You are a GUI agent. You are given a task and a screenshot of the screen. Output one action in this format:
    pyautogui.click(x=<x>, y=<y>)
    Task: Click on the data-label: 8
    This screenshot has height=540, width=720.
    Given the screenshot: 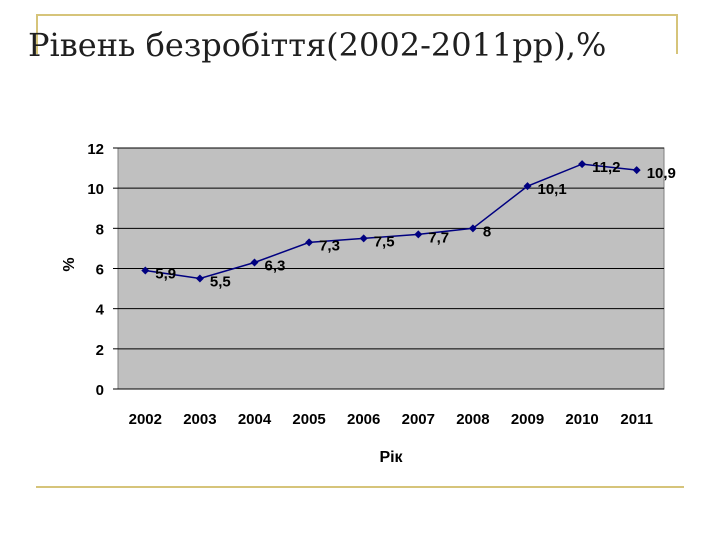 What is the action you would take?
    pyautogui.click(x=487, y=231)
    